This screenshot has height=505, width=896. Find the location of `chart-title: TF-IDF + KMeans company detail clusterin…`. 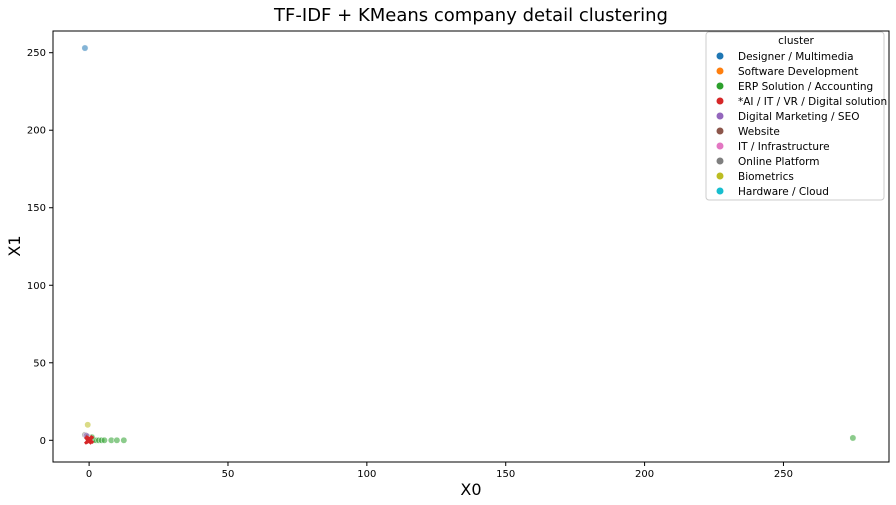

chart-title: TF-IDF + KMeans company detail clusterin… is located at coordinates (470, 15).